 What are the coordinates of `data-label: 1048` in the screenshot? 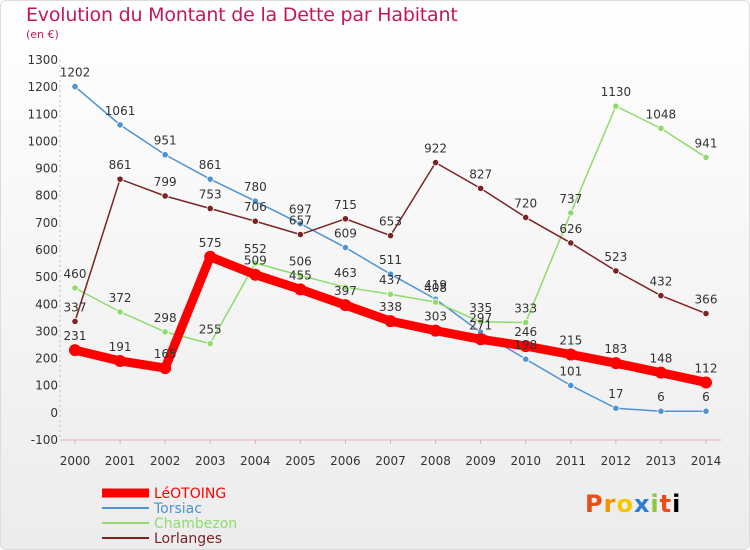 It's located at (661, 114).